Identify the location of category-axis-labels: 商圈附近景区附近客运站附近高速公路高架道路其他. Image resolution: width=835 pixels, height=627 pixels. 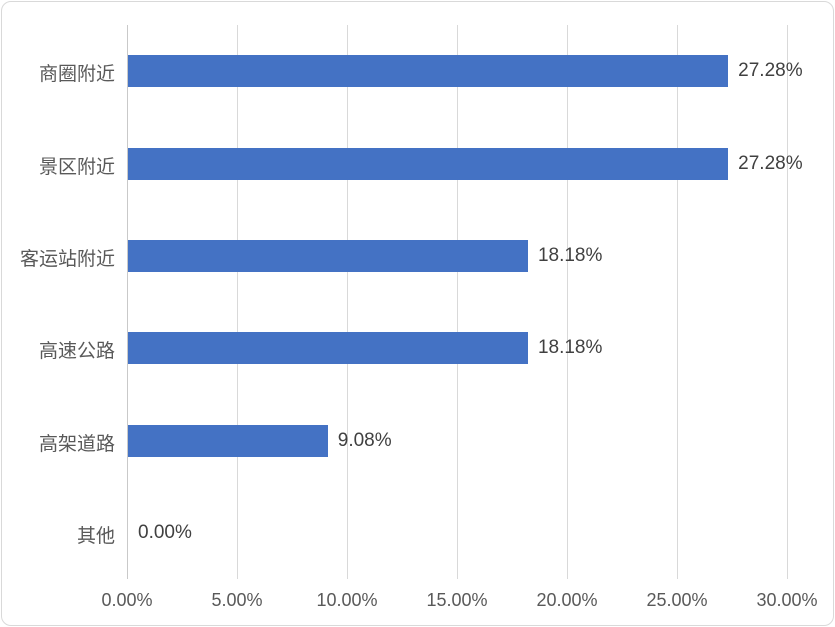
(58, 302).